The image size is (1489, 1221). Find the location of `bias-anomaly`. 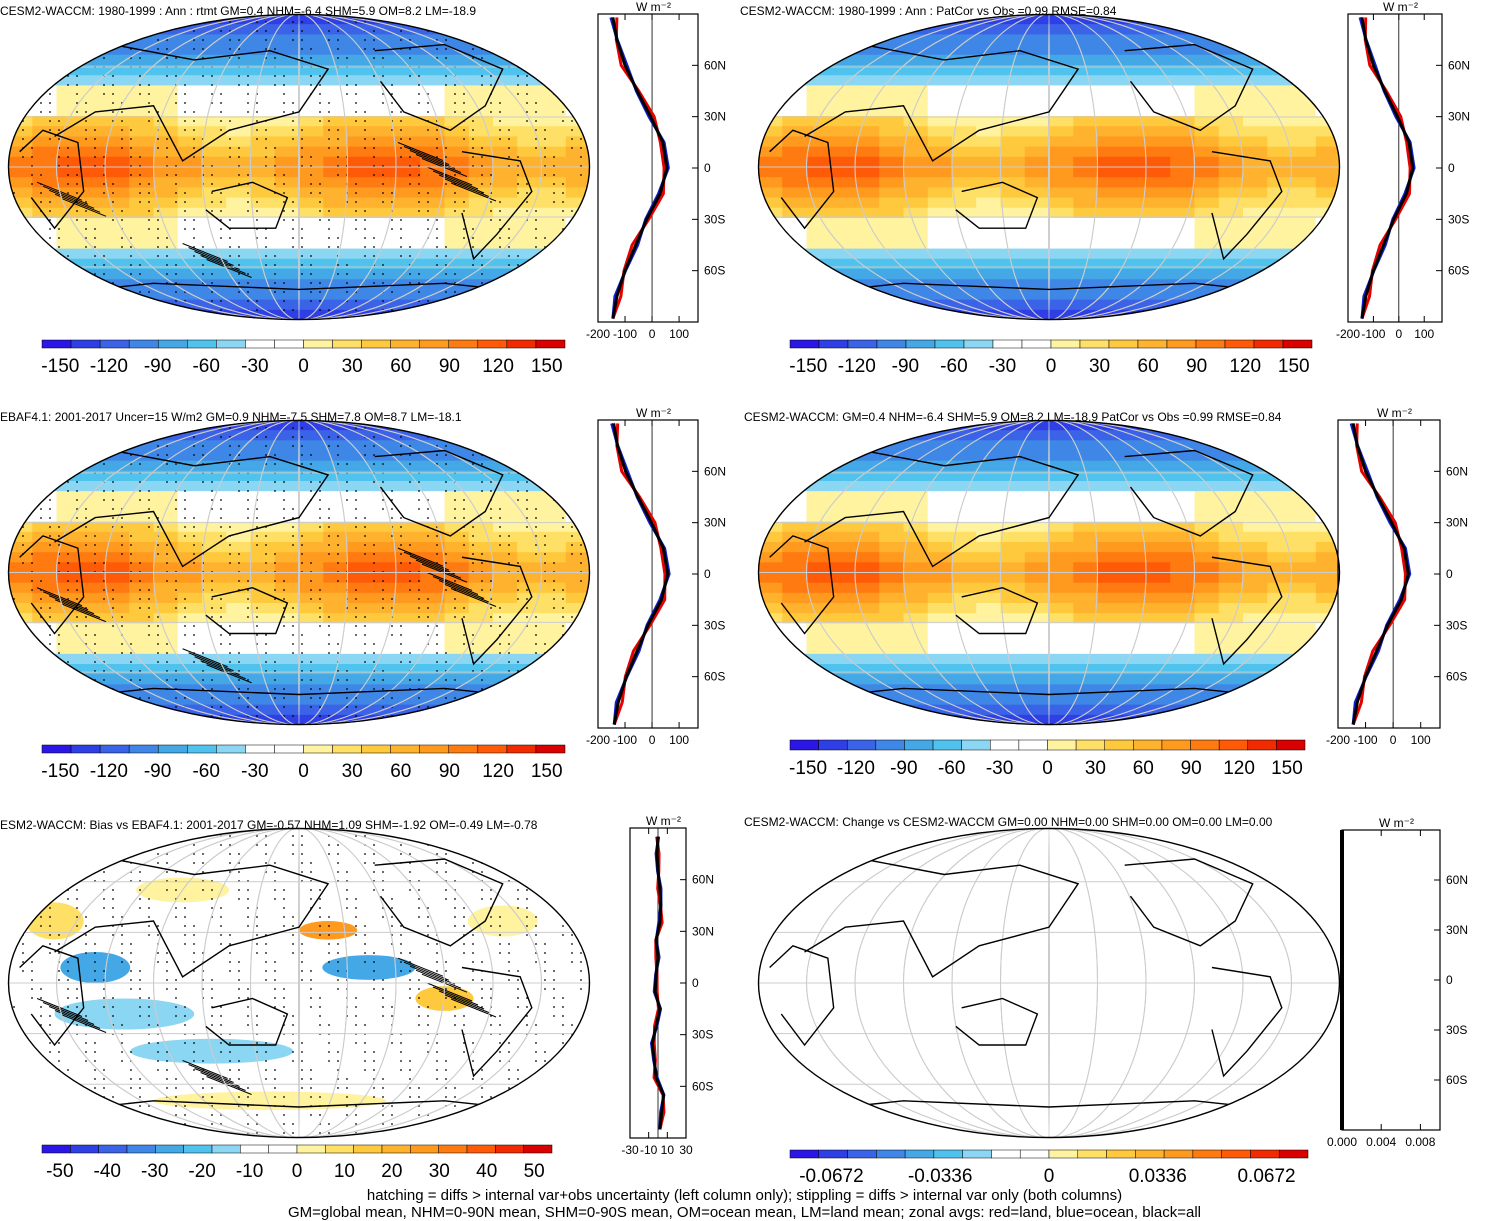

bias-anomaly is located at coordinates (95, 967).